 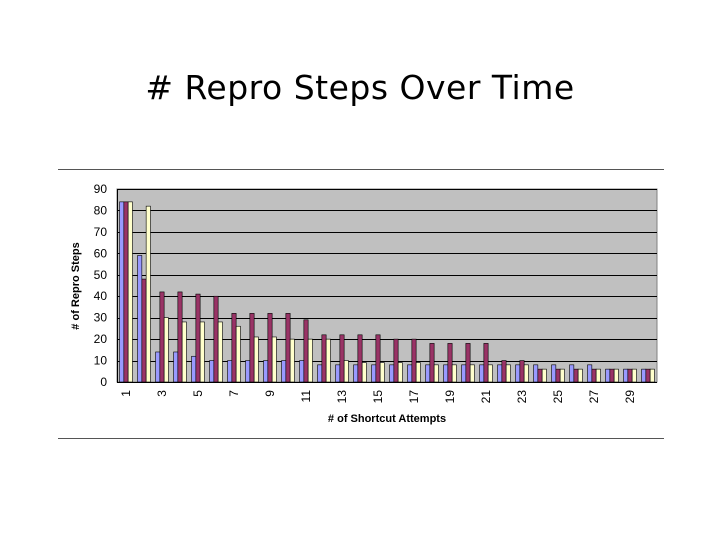 I want to click on y-tick-label: 70, so click(x=101, y=232).